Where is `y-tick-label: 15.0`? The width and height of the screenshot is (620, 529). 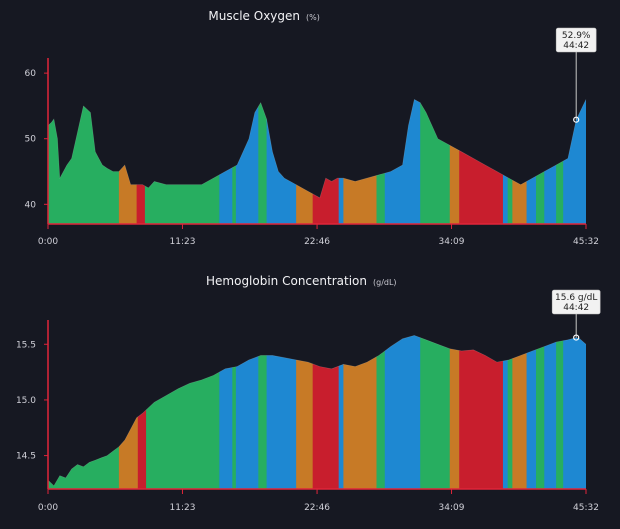 y-tick-label: 15.0 is located at coordinates (26, 401).